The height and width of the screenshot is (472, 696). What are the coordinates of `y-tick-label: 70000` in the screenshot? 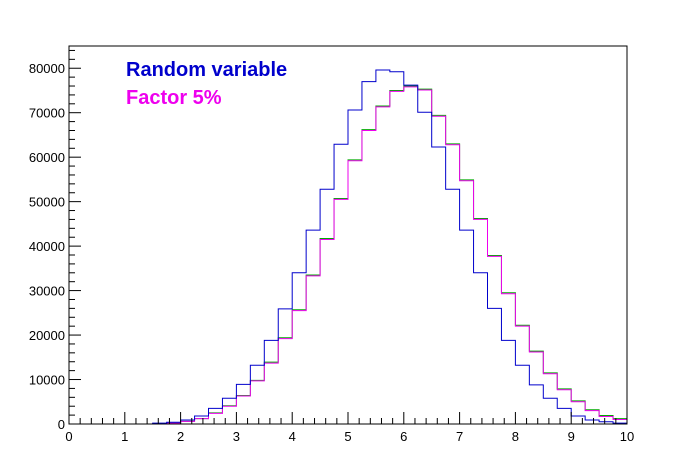 It's located at (47, 113).